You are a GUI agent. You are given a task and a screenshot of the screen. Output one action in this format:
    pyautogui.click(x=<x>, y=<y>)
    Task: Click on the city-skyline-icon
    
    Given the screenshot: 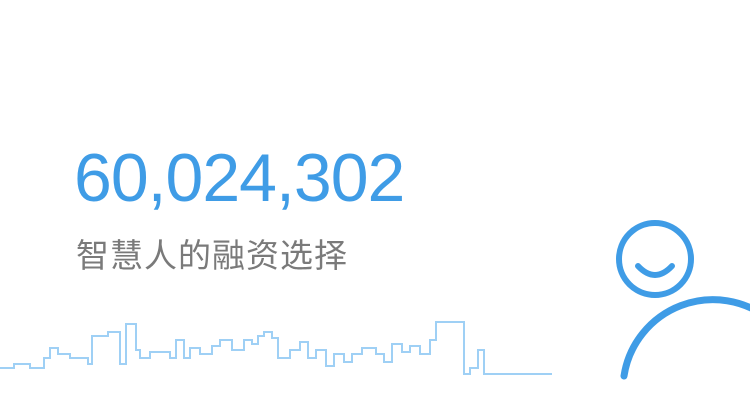 What is the action you would take?
    pyautogui.click(x=276, y=348)
    